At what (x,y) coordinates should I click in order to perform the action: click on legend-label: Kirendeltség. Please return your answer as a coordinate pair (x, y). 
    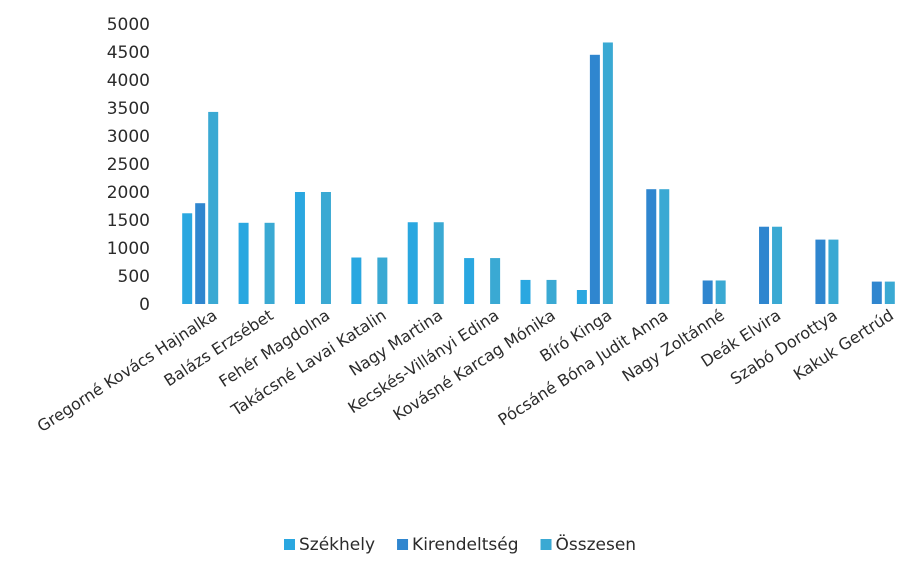
    Looking at the image, I should click on (465, 545).